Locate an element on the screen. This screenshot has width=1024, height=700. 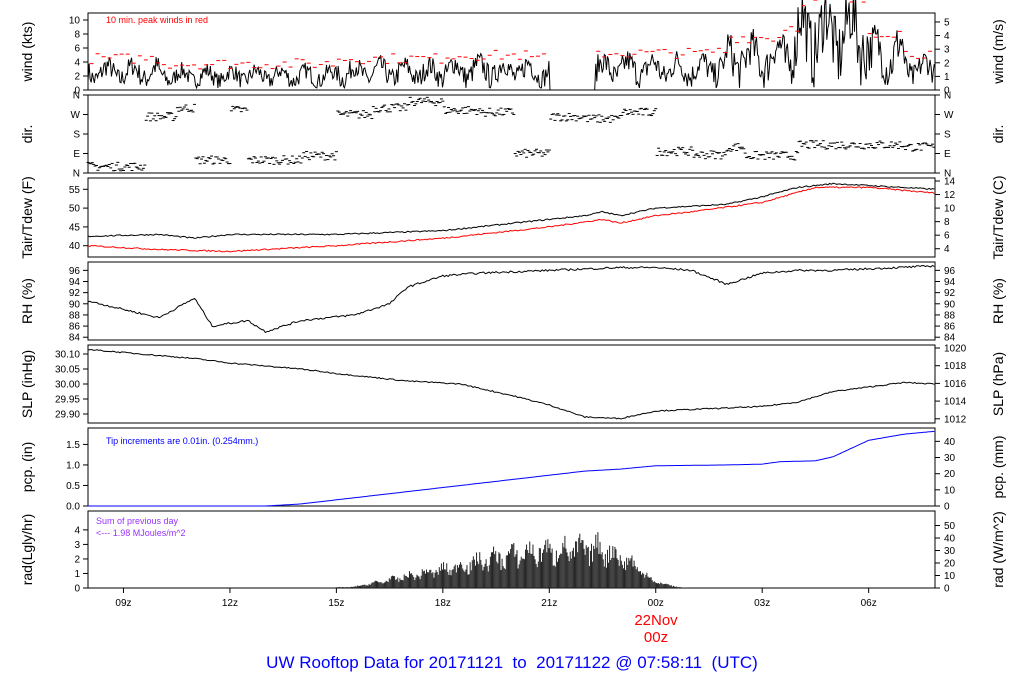
y-axis-label-right: rad (W/m^2) is located at coordinates (998, 549).